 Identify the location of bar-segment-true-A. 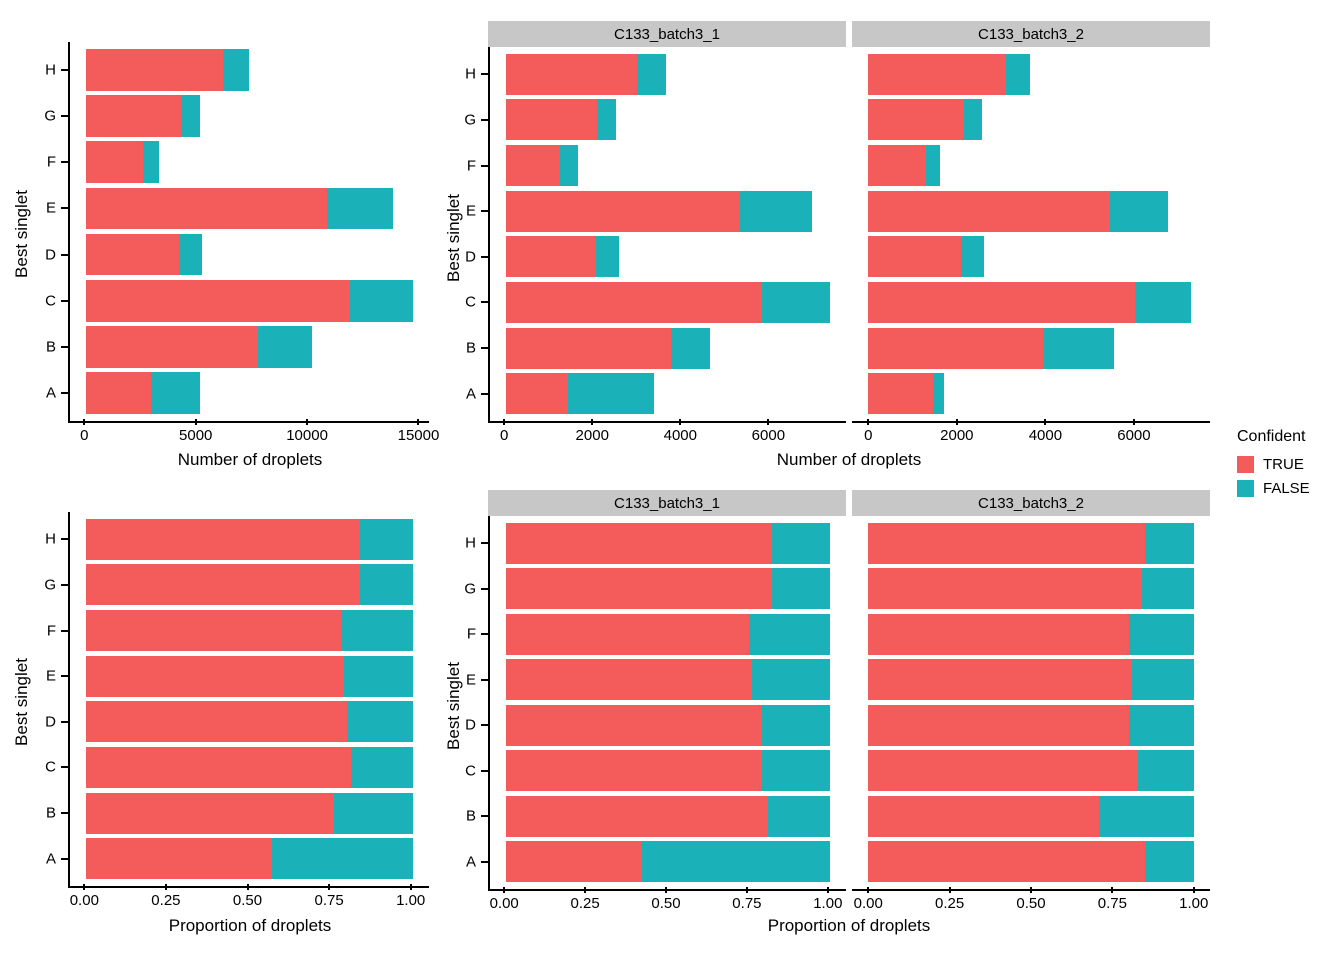
(574, 862).